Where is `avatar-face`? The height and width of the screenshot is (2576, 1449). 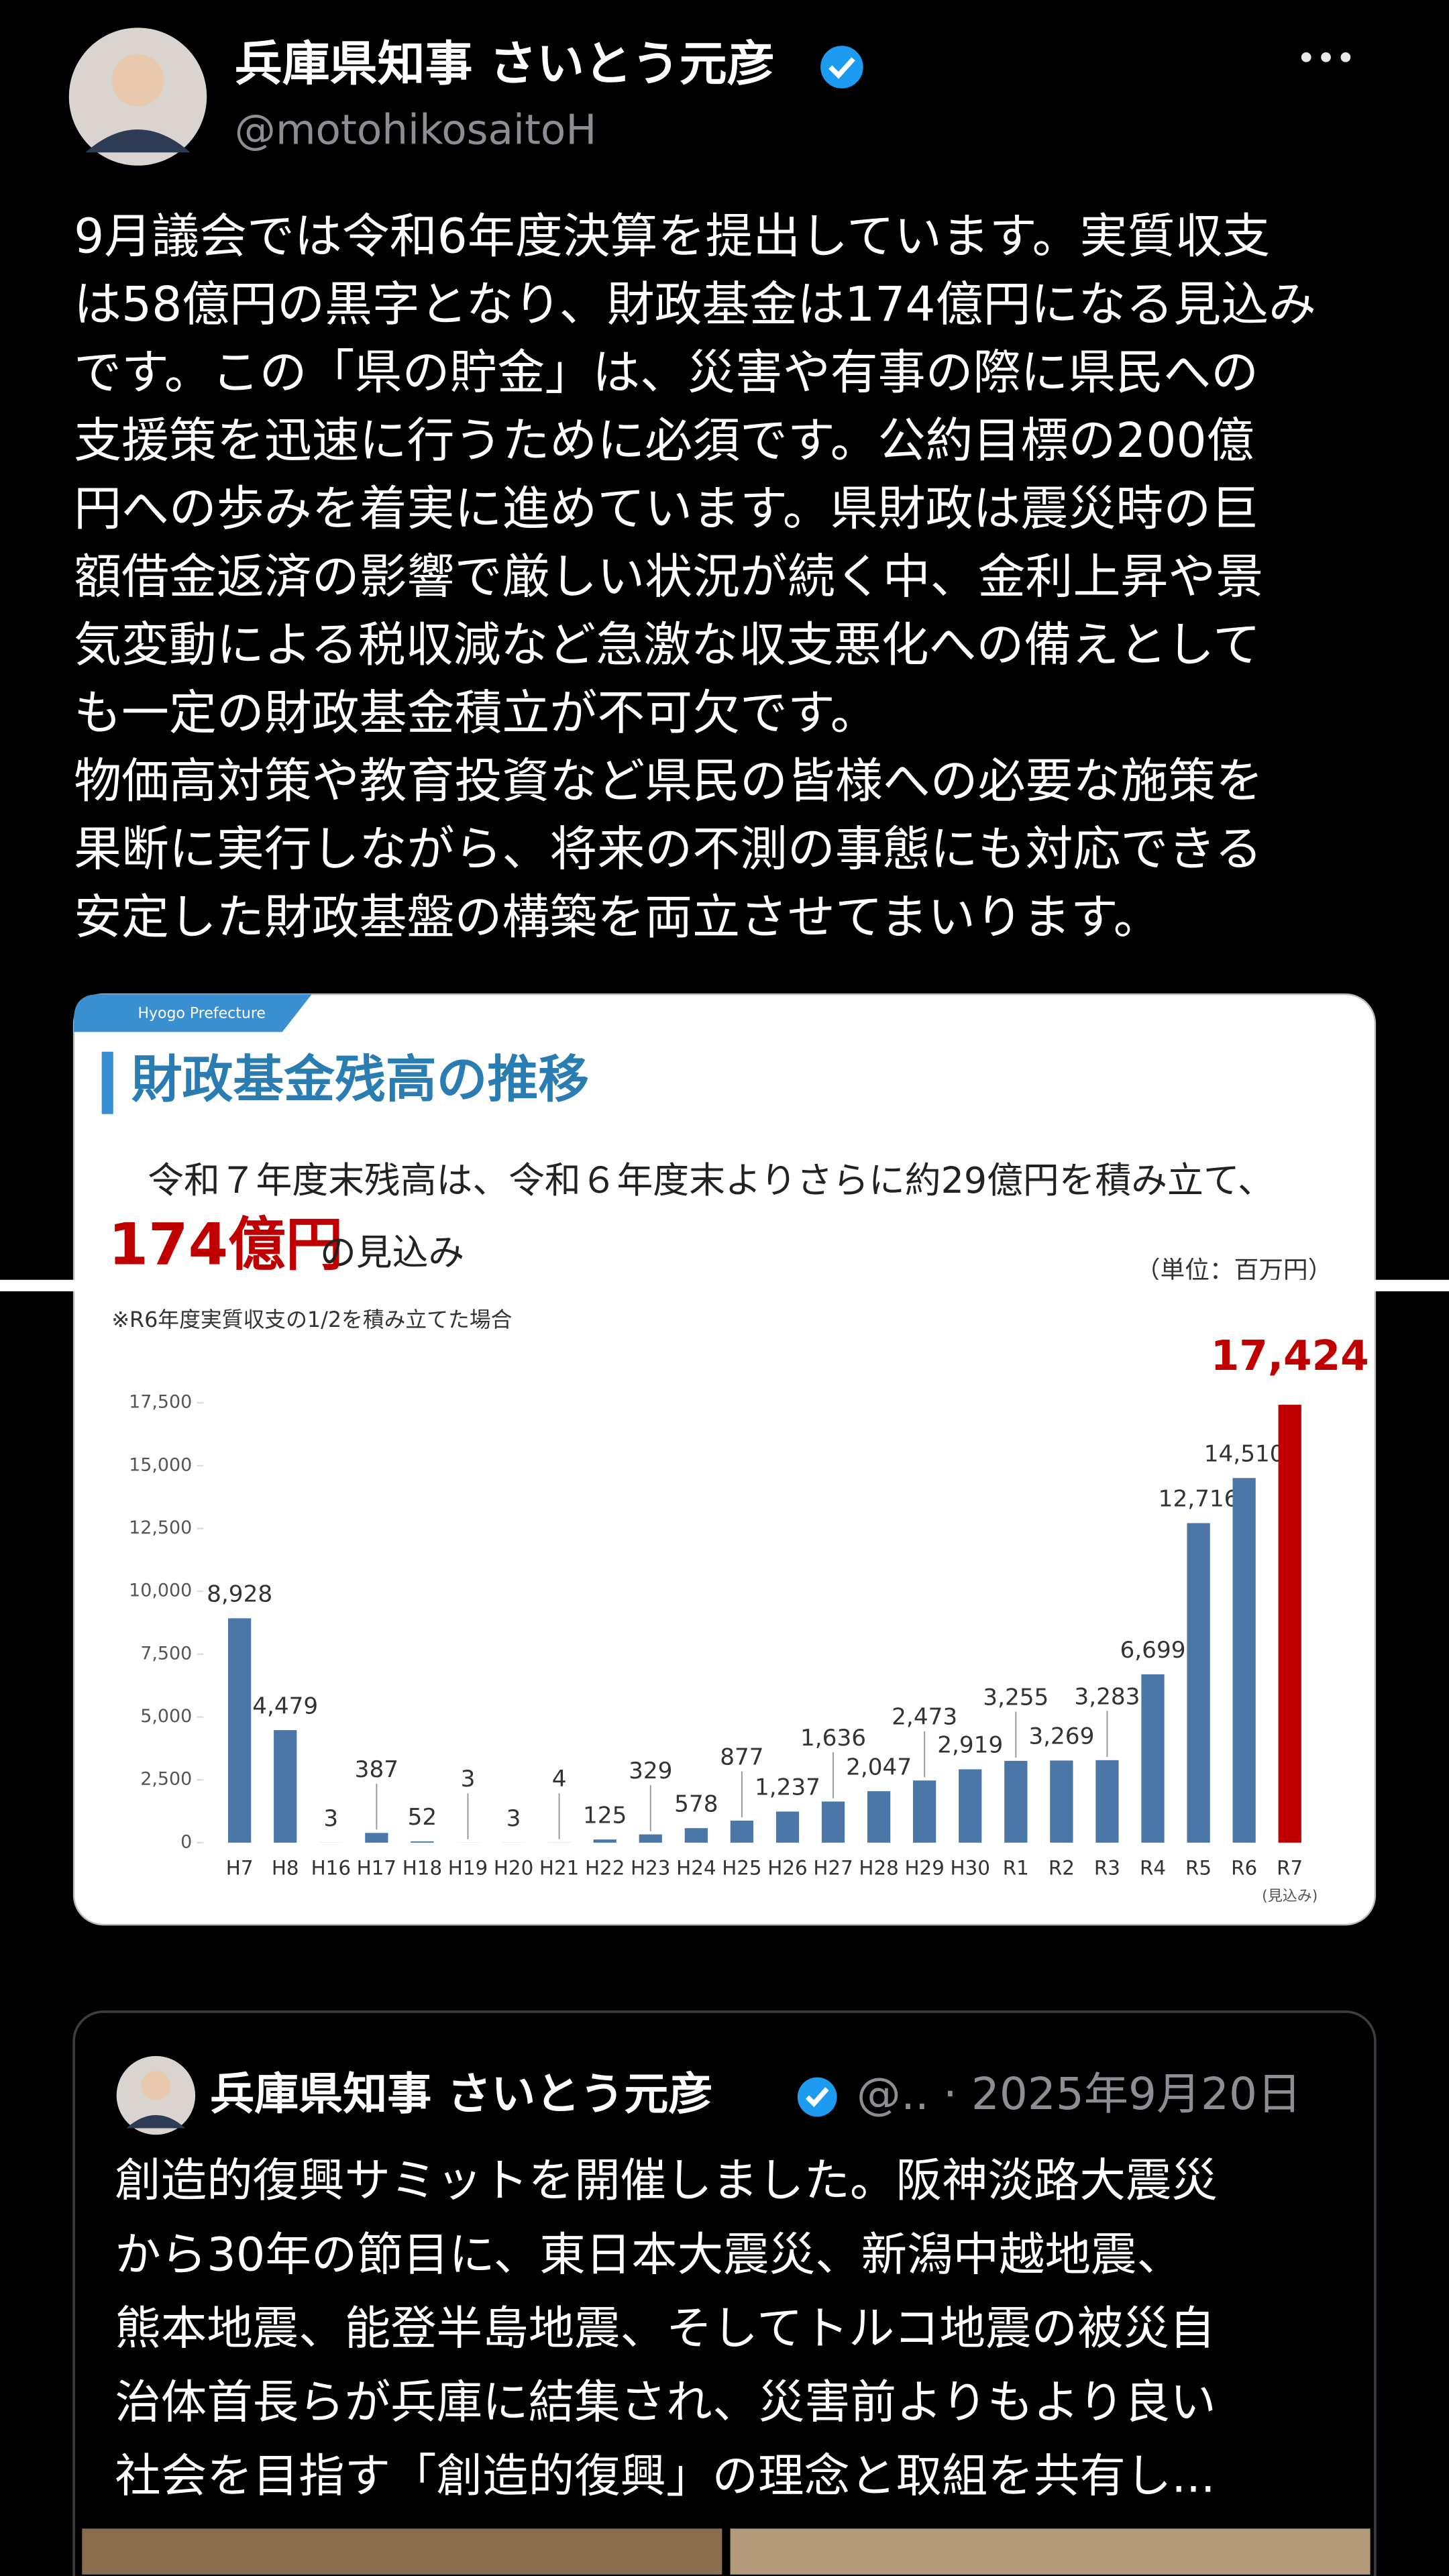 avatar-face is located at coordinates (137, 80).